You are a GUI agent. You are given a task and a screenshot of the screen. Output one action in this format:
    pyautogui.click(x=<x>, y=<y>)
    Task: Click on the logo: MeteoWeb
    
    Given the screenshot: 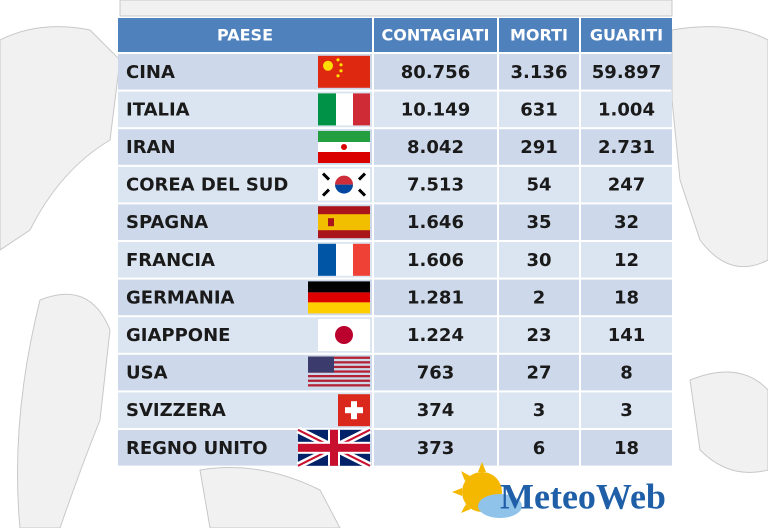 What is the action you would take?
    pyautogui.click(x=559, y=490)
    